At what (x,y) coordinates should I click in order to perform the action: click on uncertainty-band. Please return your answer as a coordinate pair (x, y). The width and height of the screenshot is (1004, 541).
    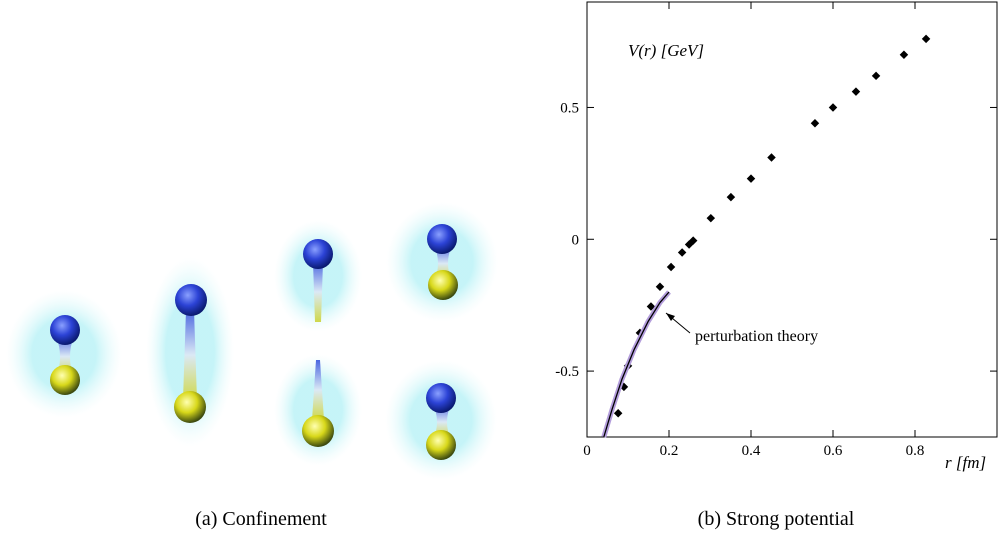
    Looking at the image, I should click on (636, 364).